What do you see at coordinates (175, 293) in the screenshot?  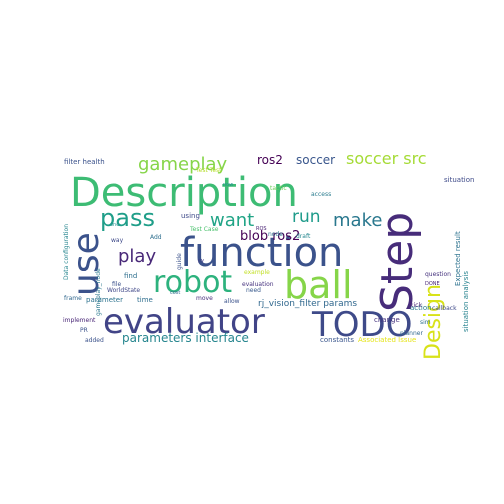 I see `word-cost: cost` at bounding box center [175, 293].